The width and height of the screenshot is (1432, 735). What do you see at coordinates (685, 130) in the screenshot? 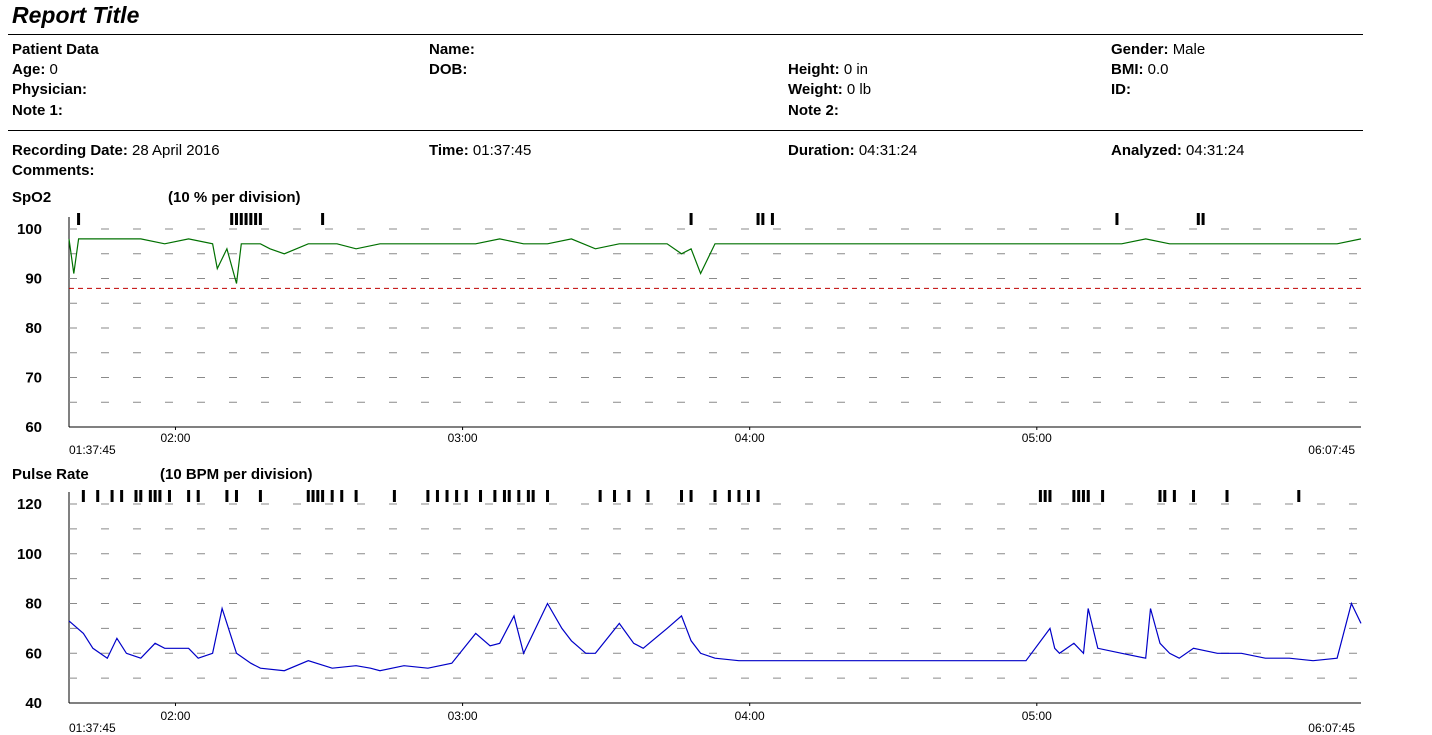
I see `header-divider-bottom` at bounding box center [685, 130].